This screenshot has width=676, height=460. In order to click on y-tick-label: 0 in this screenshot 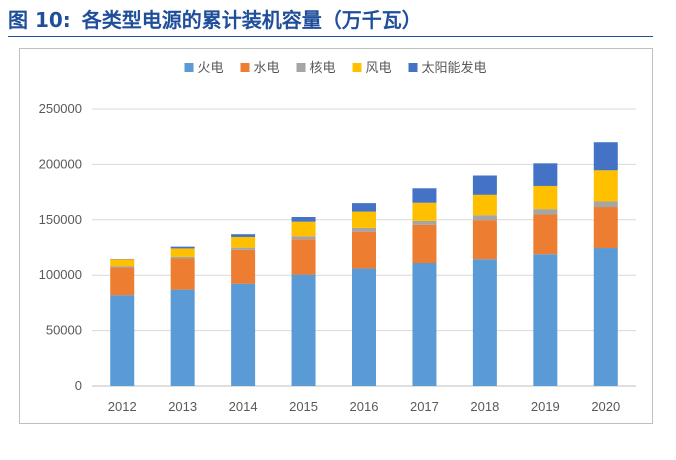, I will do `click(78, 385)`.